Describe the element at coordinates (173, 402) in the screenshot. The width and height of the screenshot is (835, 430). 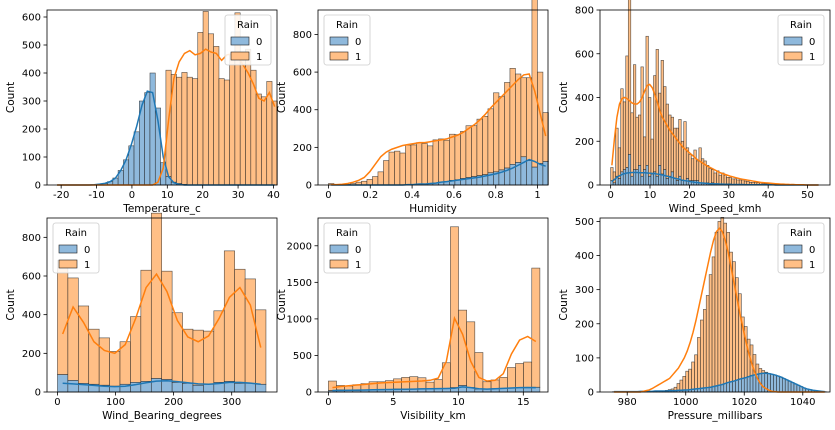
I see `x-tick-label: 200` at that location.